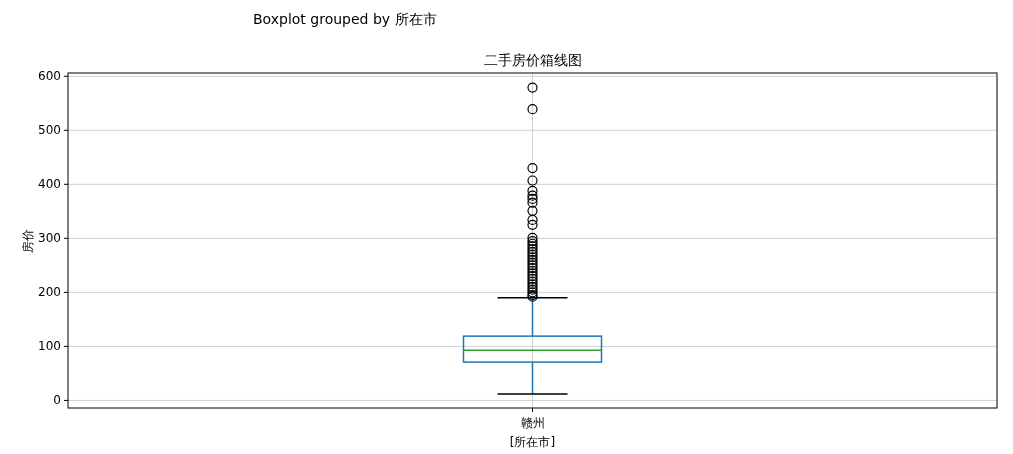 This screenshot has height=454, width=1013. What do you see at coordinates (57, 400) in the screenshot?
I see `y-tick-label: 0` at bounding box center [57, 400].